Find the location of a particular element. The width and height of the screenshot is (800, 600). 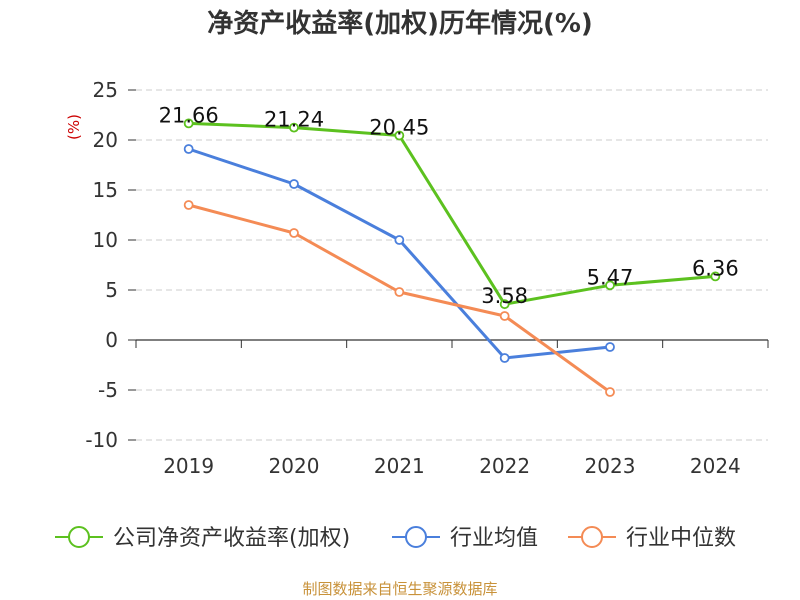

y-tick-label: 10 is located at coordinates (105, 240).